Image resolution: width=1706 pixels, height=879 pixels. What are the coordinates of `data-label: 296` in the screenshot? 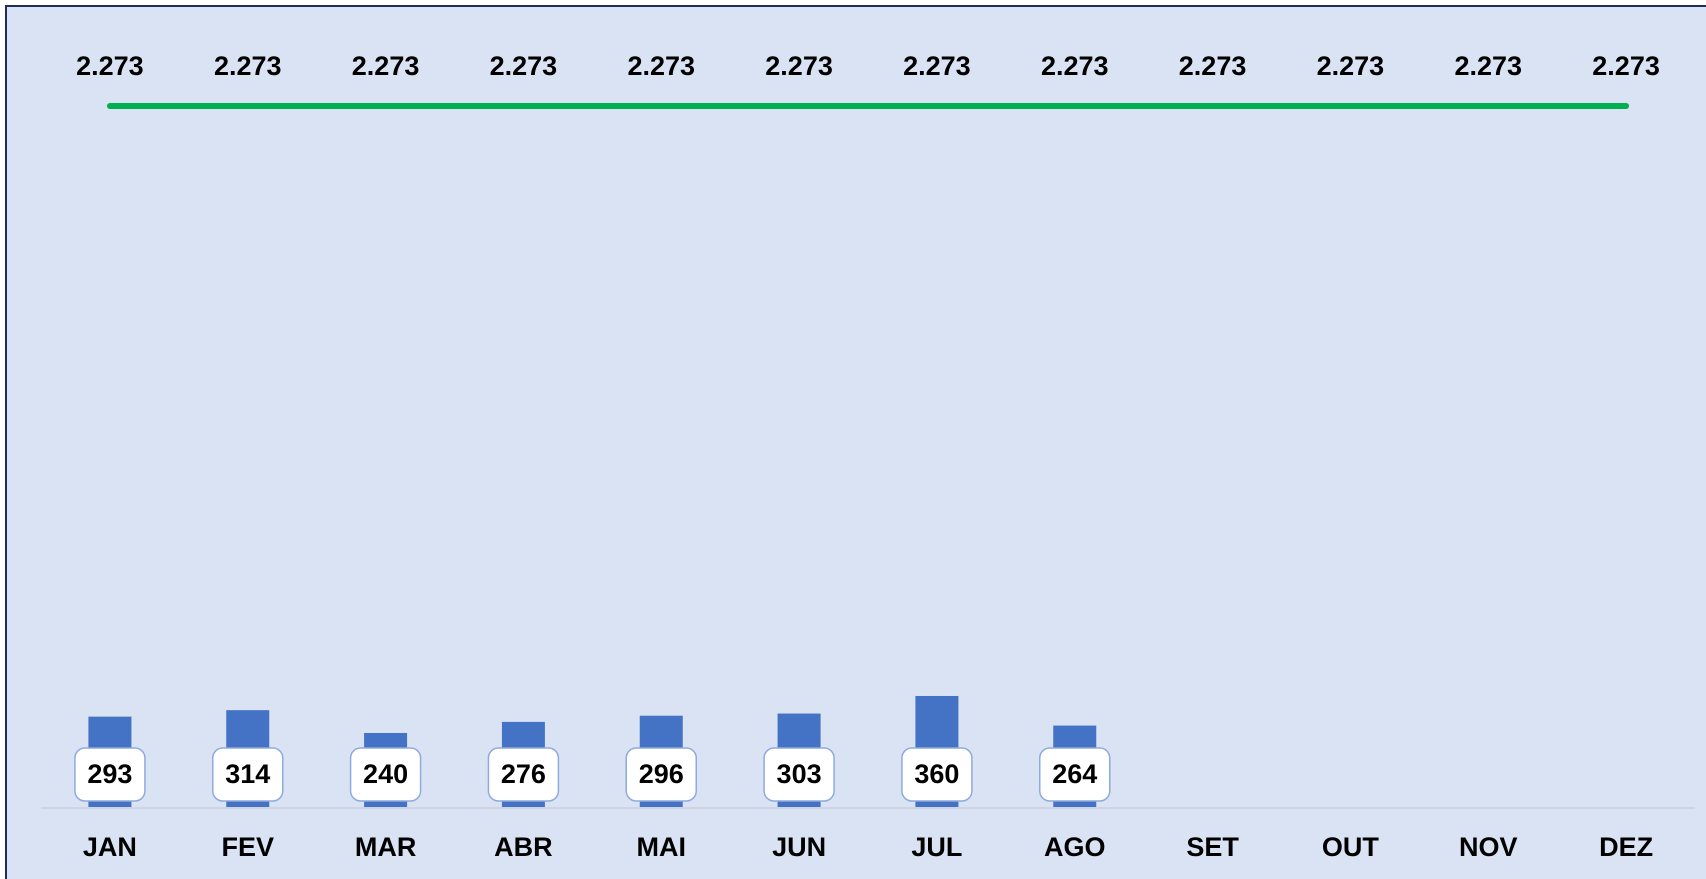 It's located at (661, 774).